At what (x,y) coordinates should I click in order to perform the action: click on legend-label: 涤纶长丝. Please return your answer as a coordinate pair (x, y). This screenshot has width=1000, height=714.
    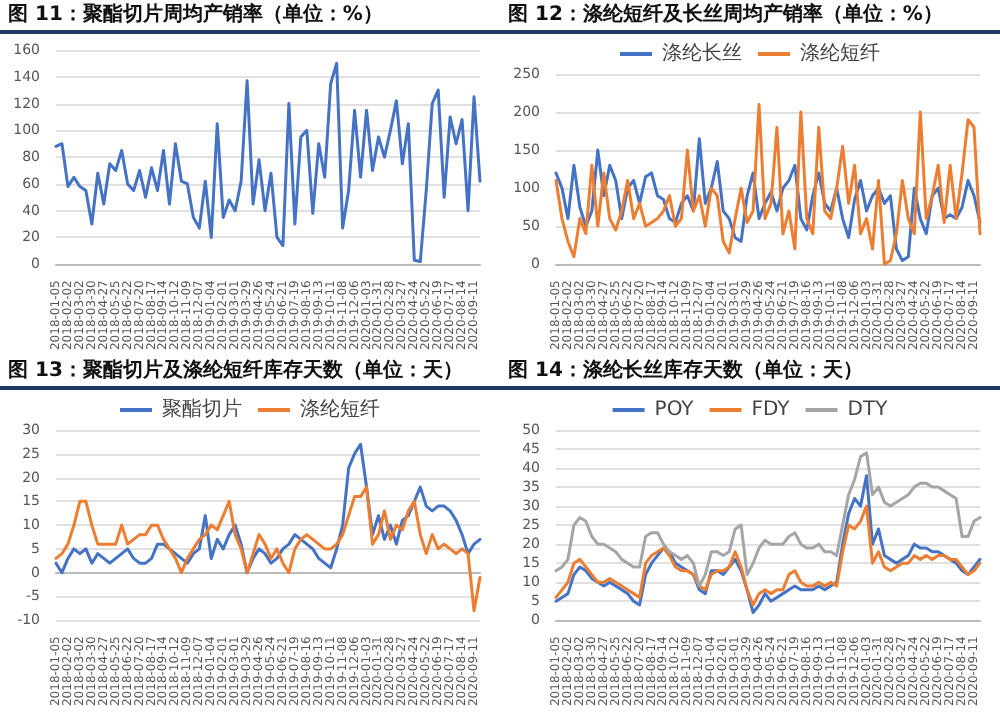
    Looking at the image, I should click on (702, 53).